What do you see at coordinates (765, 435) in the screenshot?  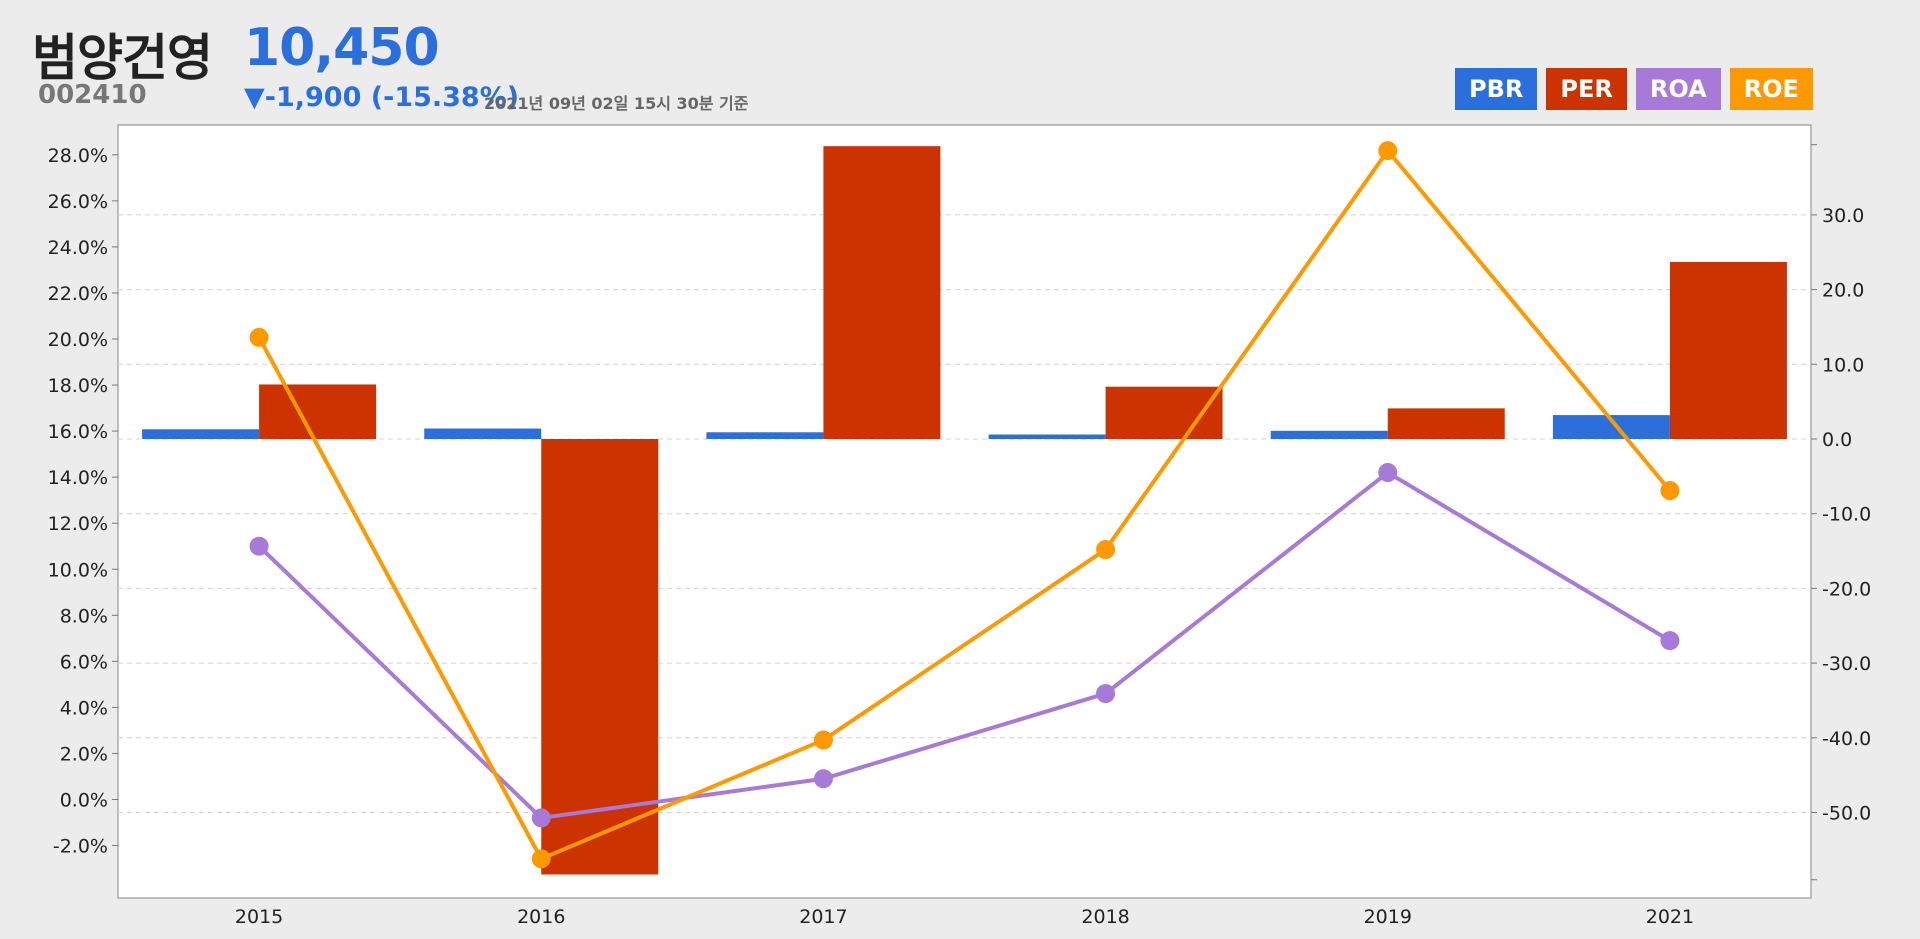 I see `bar-pbr-2017` at bounding box center [765, 435].